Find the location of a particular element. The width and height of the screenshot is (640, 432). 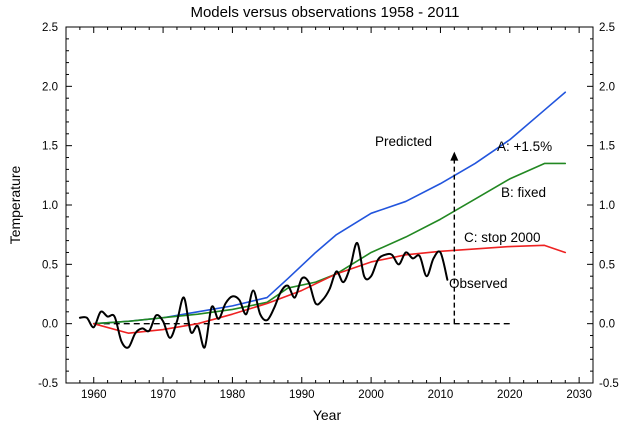

y-tick-label: 1.5 is located at coordinates (50, 147).